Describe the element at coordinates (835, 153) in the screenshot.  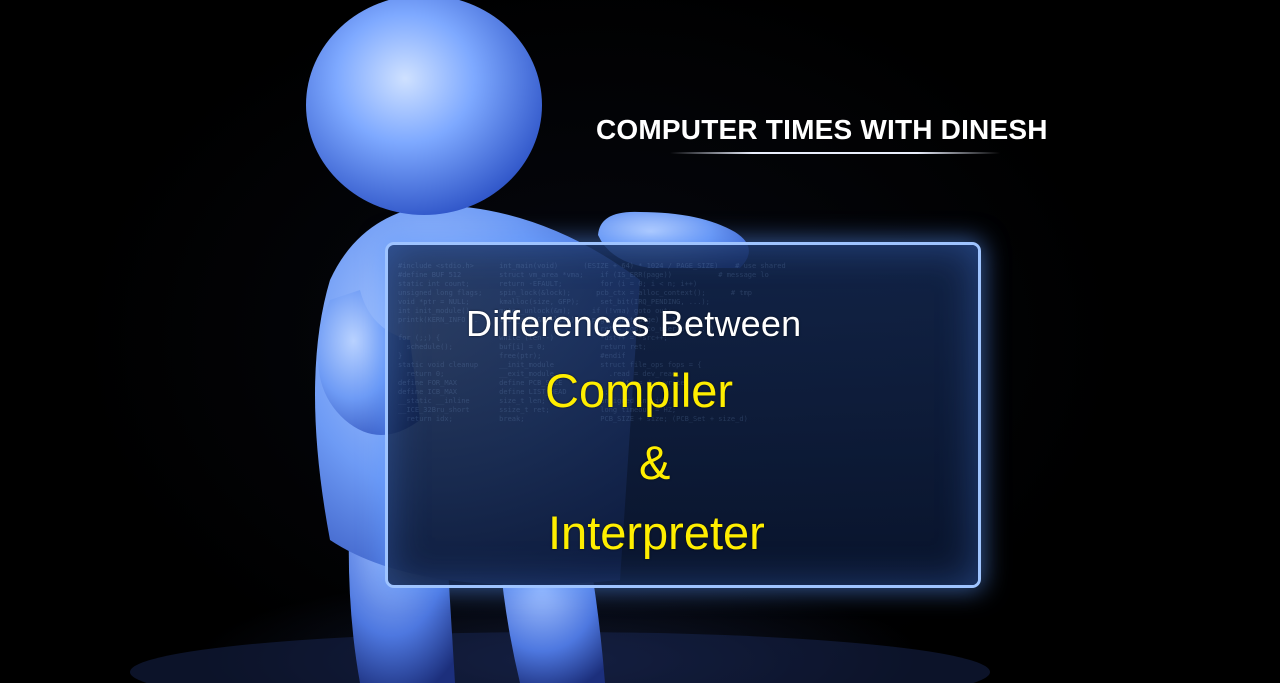
I see `channel-title-underline` at that location.